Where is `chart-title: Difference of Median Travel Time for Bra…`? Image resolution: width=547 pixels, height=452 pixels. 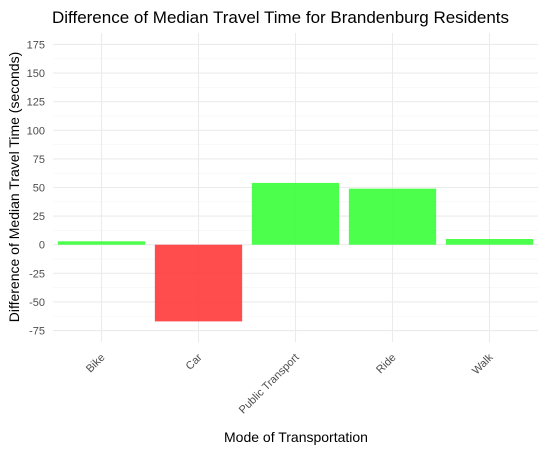
chart-title: Difference of Median Travel Time for Bra… is located at coordinates (280, 17).